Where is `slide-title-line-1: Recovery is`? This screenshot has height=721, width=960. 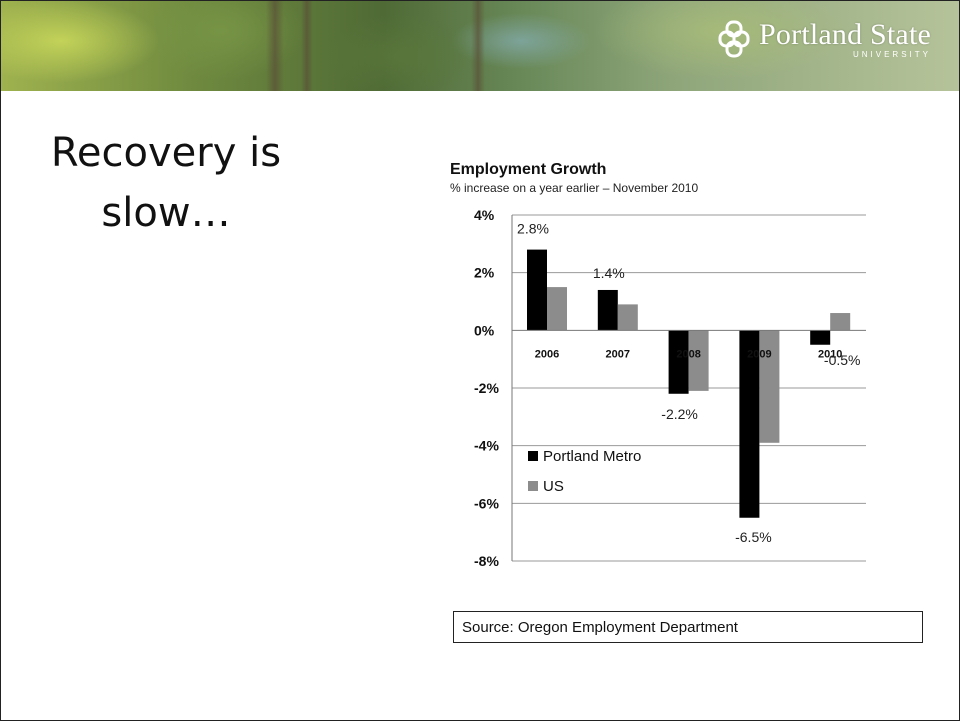 slide-title-line-1: Recovery is is located at coordinates (166, 153).